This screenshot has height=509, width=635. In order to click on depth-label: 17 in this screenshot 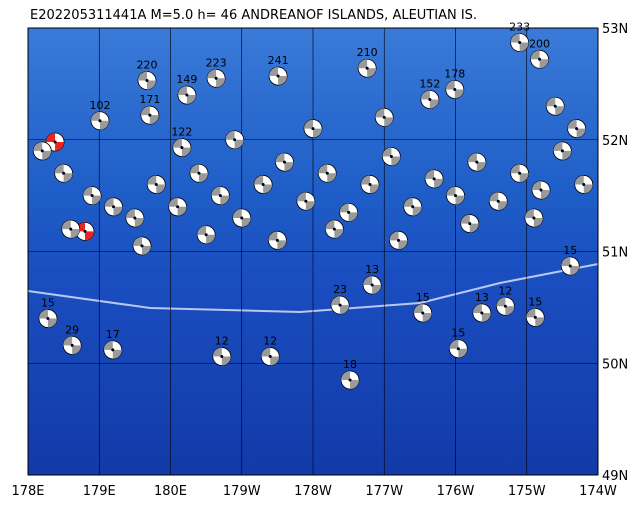, I will do `click(113, 334)`.